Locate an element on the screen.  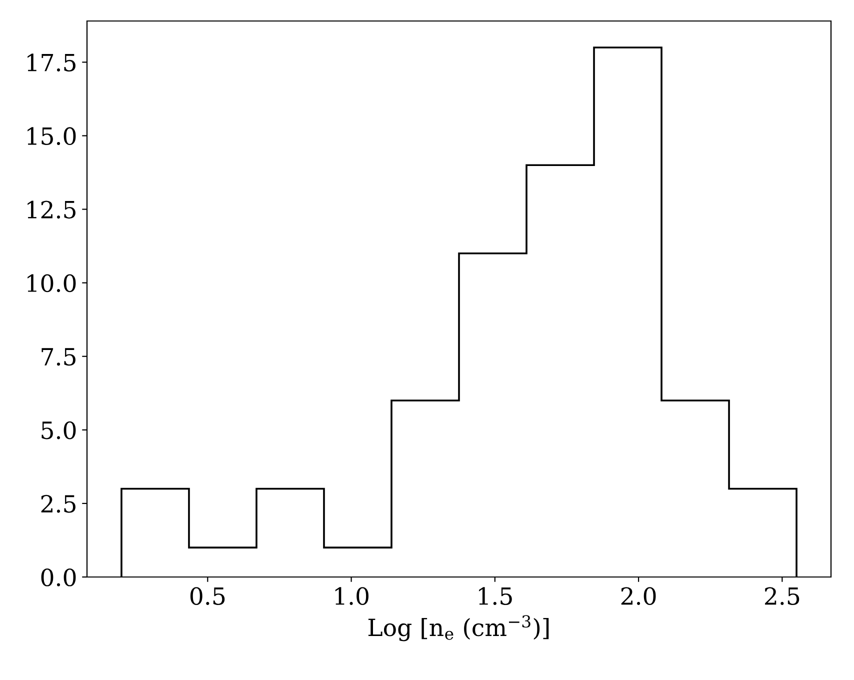
y-tick-label: 15.0 is located at coordinates (52, 136).